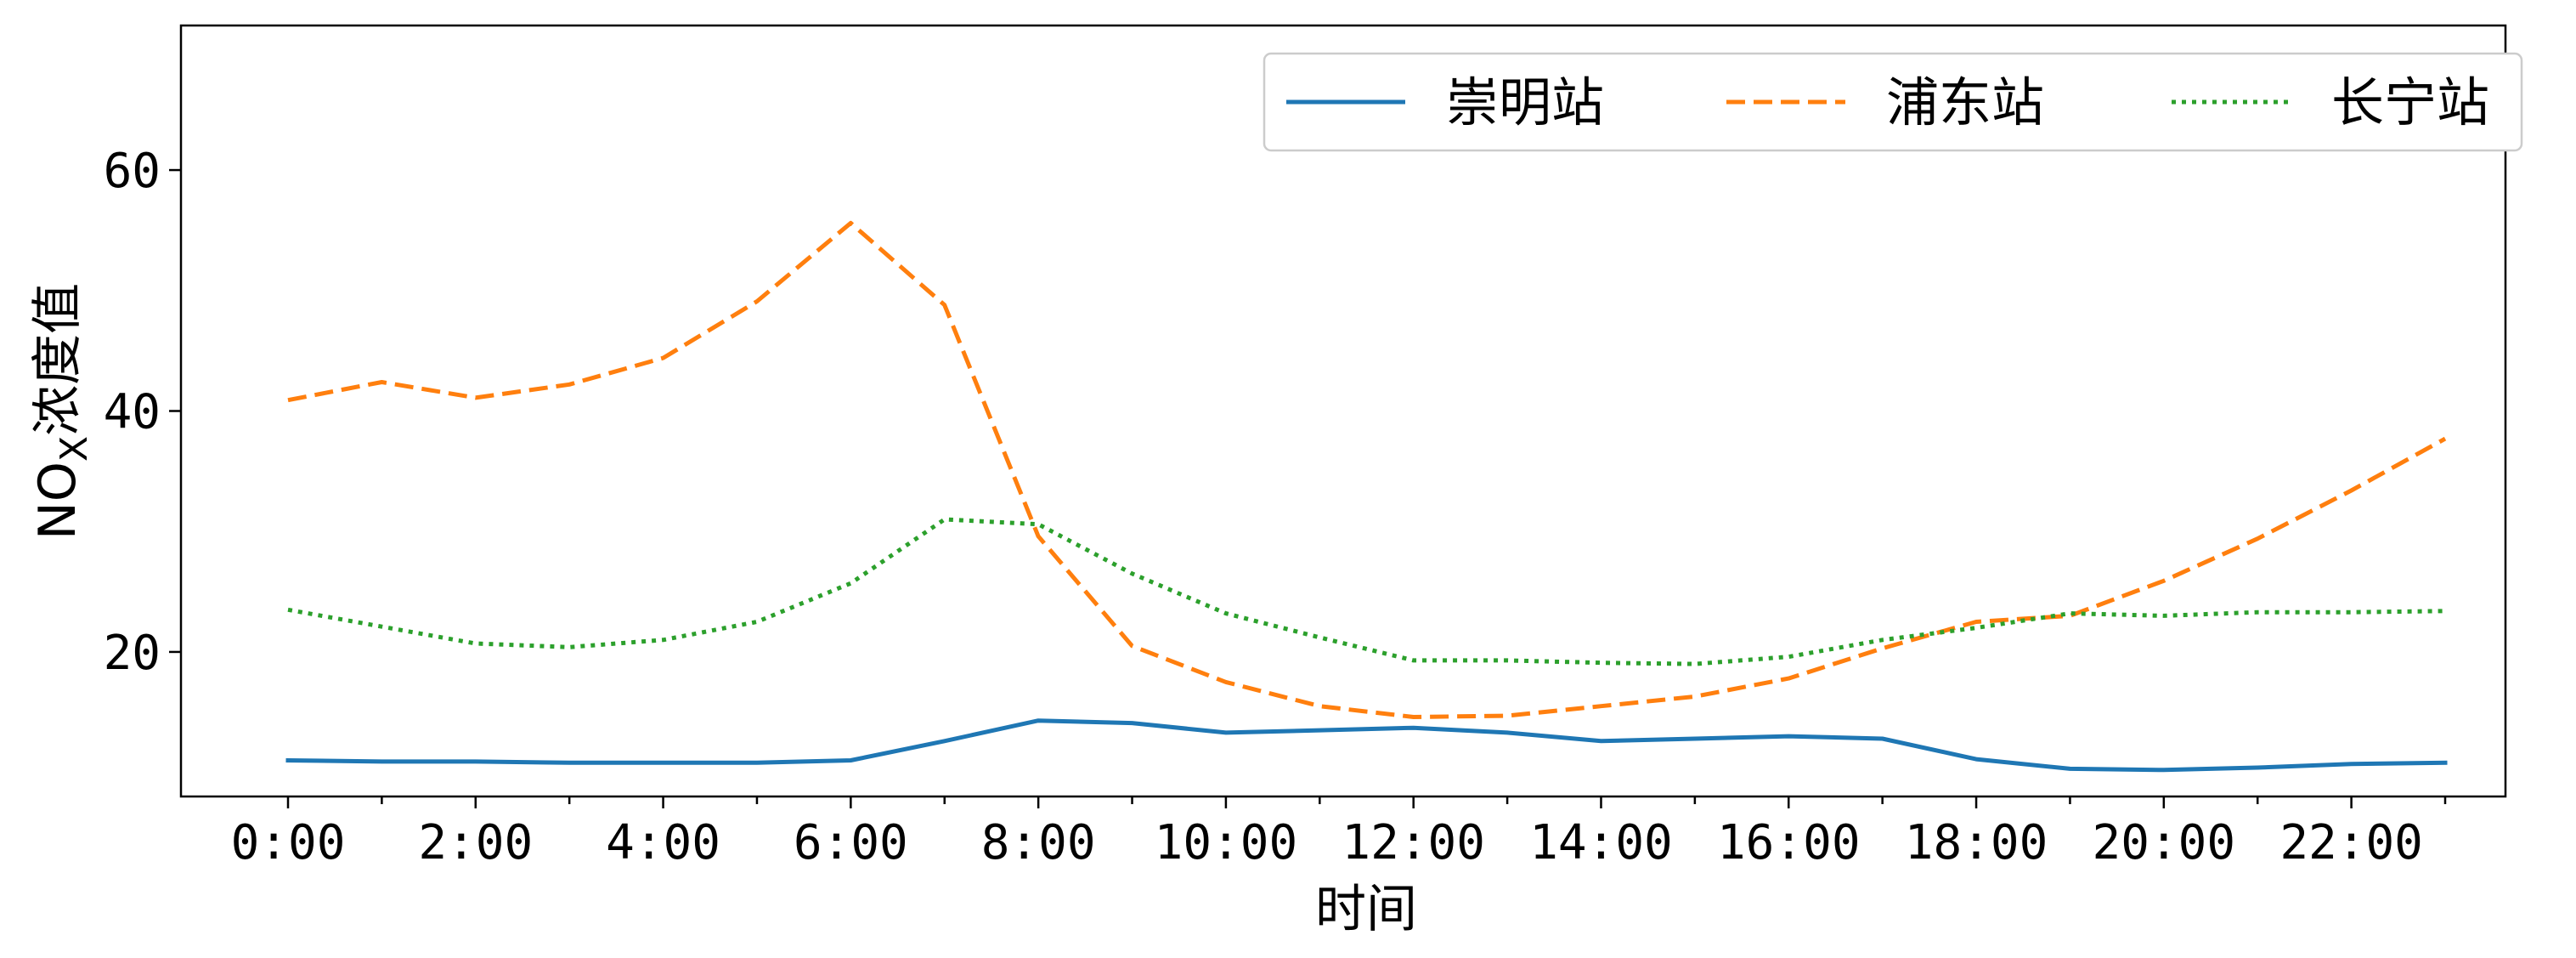 Image resolution: width=2576 pixels, height=958 pixels. I want to click on x-tick-label: 20:00, so click(2164, 842).